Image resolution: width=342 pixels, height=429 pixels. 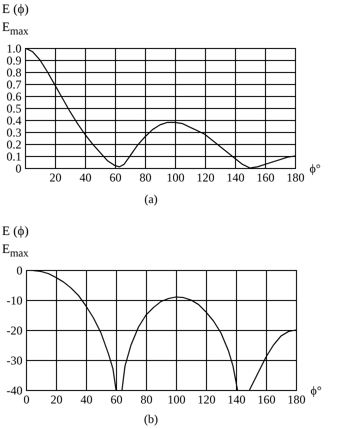 I want to click on y-tick-label: 0.4, so click(x=14, y=121).